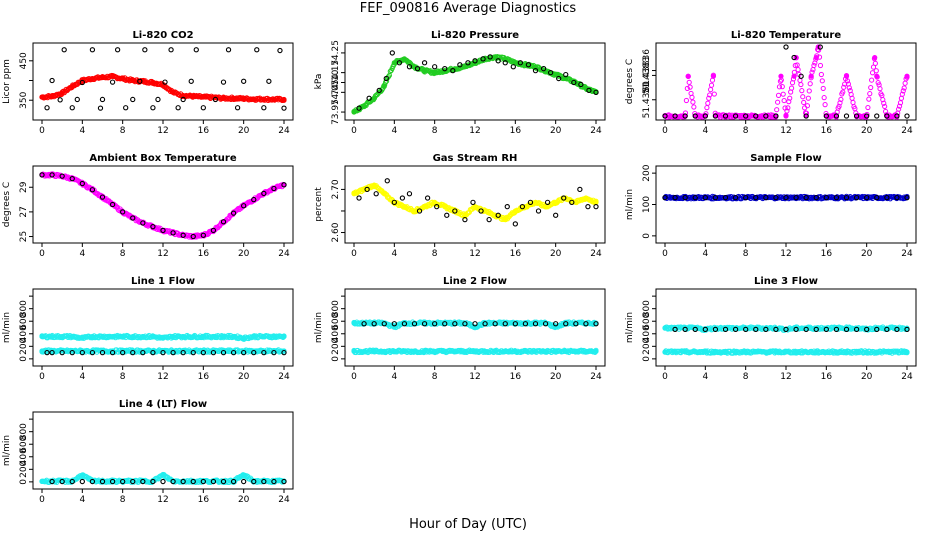  I want to click on plot-frame, so click(786, 204).